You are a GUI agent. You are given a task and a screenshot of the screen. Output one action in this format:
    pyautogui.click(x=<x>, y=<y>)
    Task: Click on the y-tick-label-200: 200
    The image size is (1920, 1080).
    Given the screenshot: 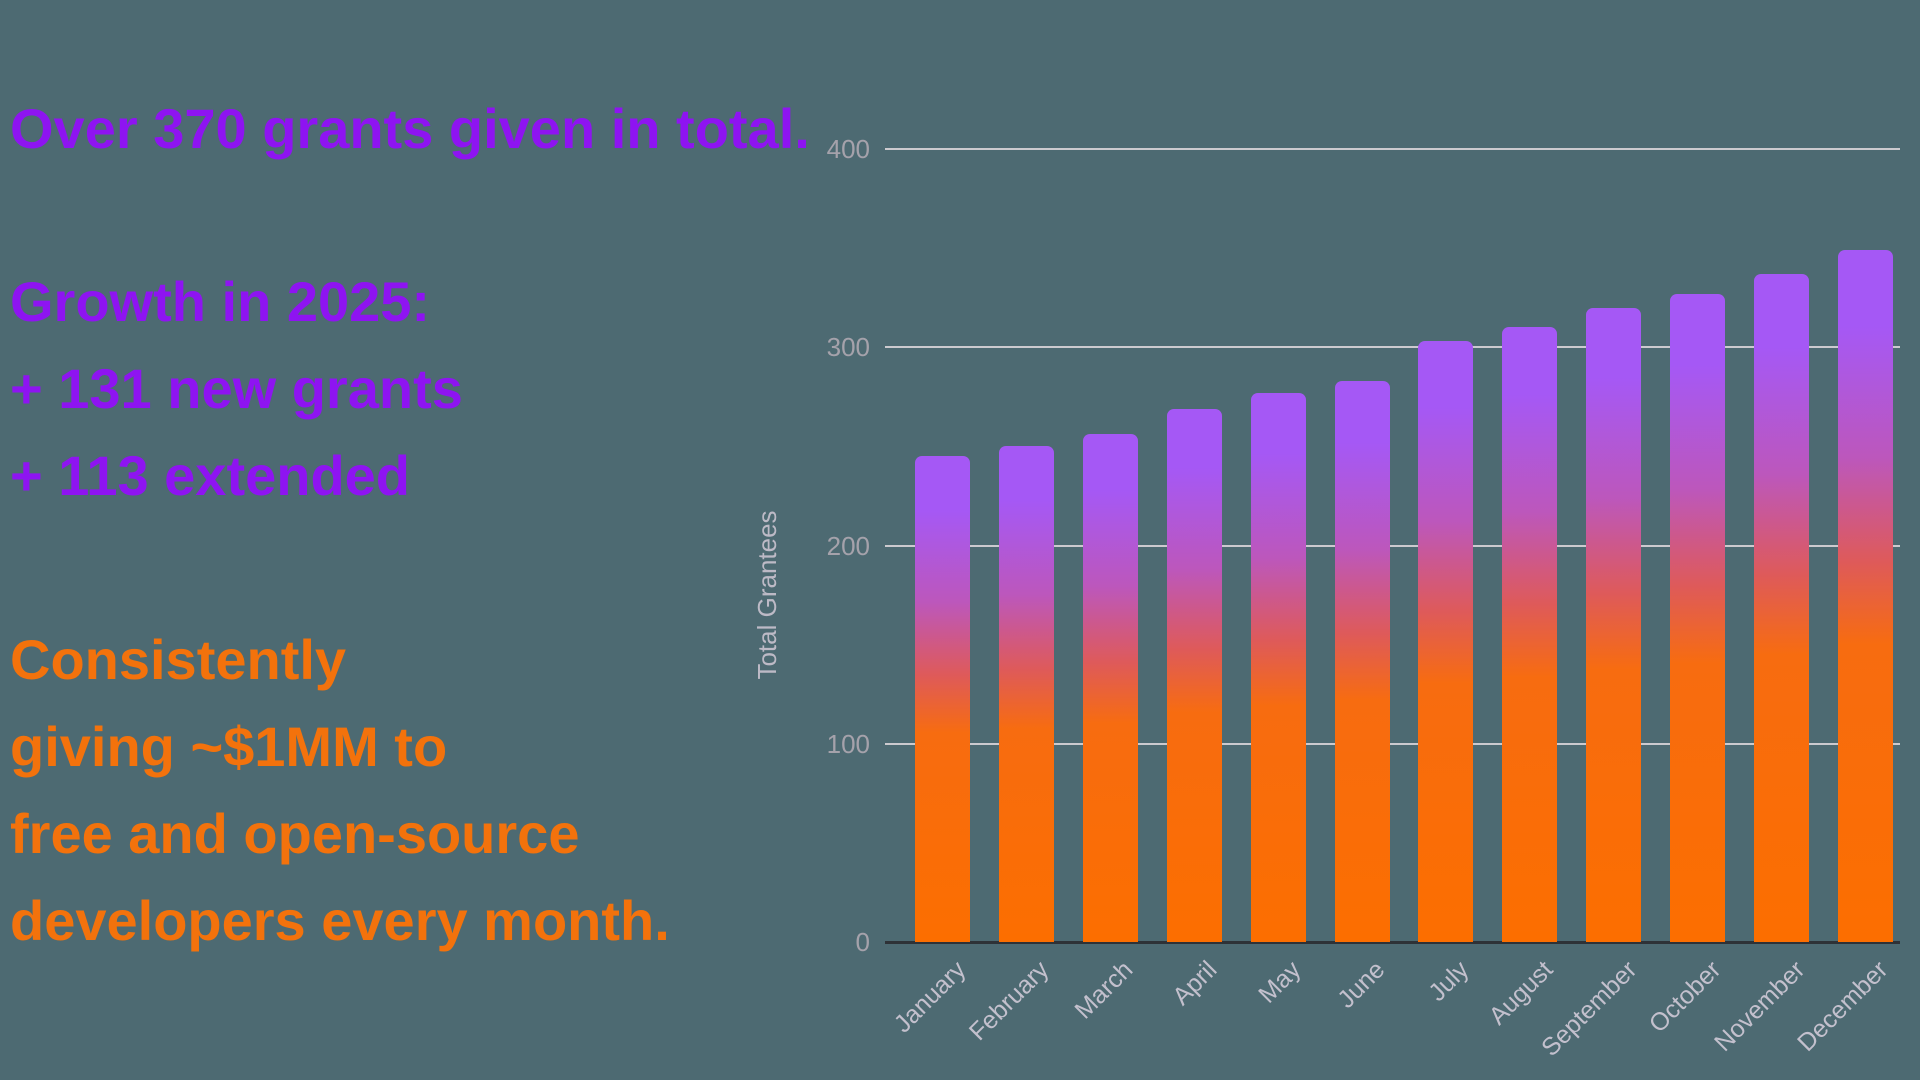 What is the action you would take?
    pyautogui.click(x=848, y=545)
    